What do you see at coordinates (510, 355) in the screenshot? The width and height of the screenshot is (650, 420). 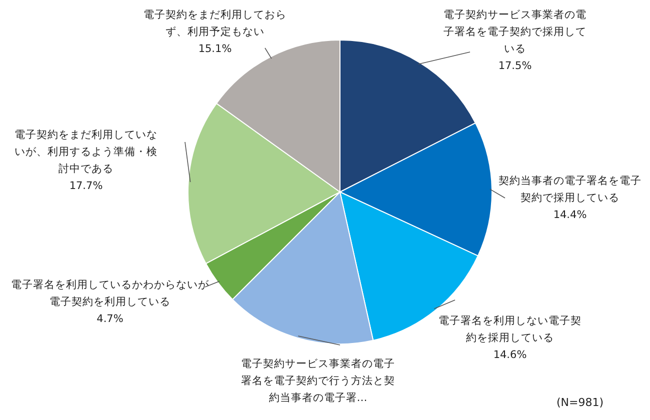 I see `data-label: 14.6%` at bounding box center [510, 355].